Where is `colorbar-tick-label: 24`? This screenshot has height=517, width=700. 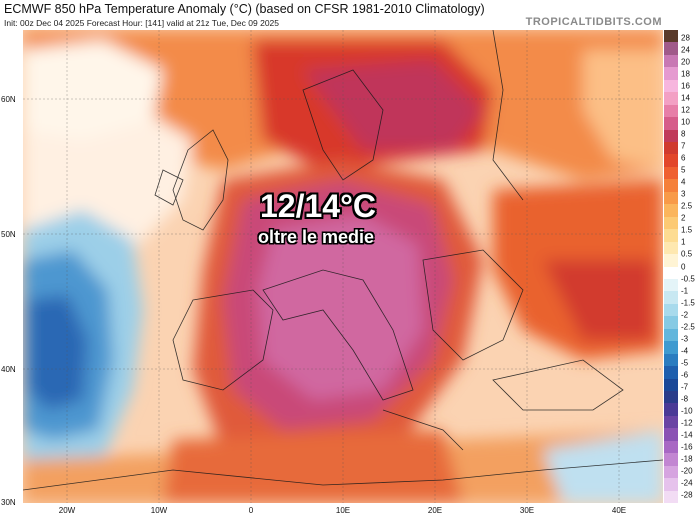
colorbar-tick-label: 24 is located at coordinates (685, 50).